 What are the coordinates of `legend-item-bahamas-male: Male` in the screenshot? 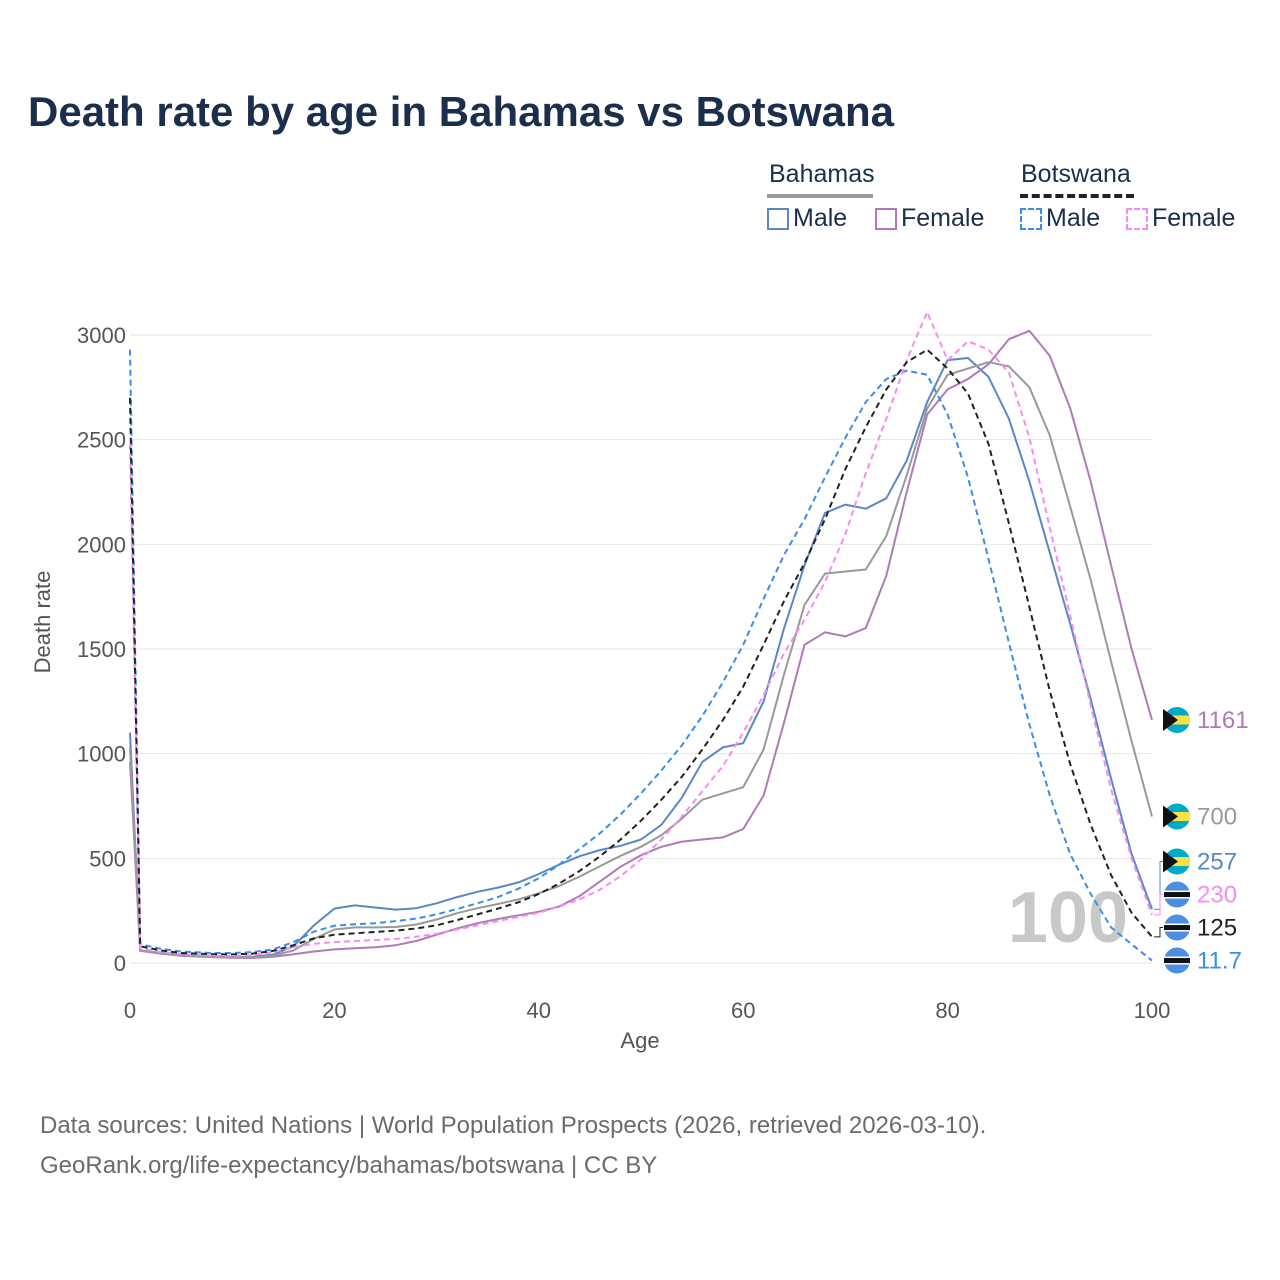 It's located at (807, 218).